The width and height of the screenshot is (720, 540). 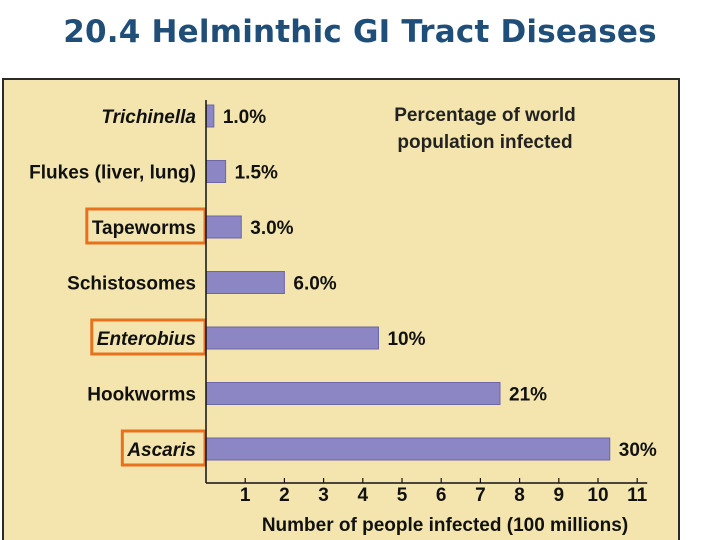 What do you see at coordinates (353, 393) in the screenshot?
I see `bar-hookworms` at bounding box center [353, 393].